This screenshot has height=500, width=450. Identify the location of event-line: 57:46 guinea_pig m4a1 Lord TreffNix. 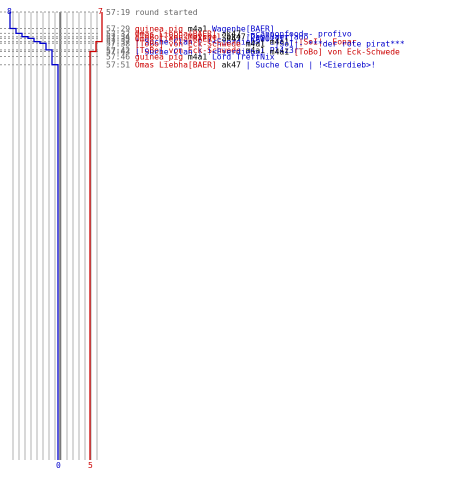
(190, 56).